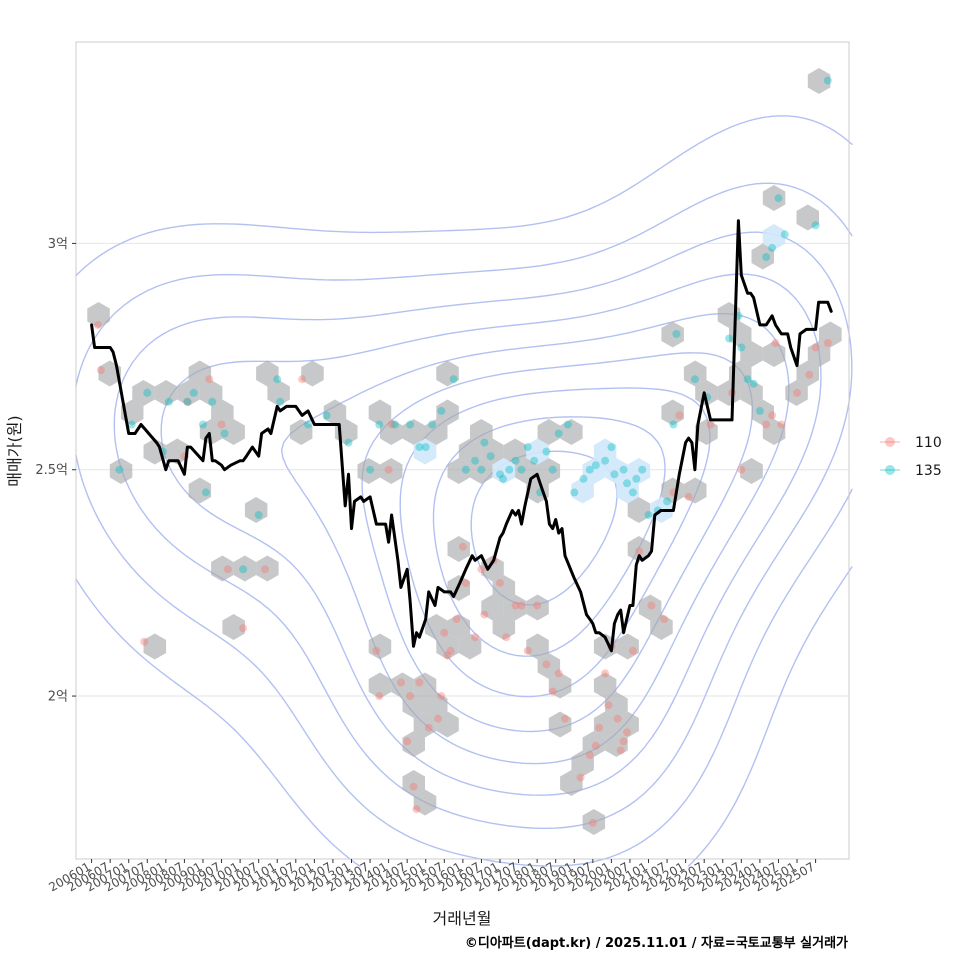  What do you see at coordinates (911, 443) in the screenshot?
I see `legend-item-110: 110` at bounding box center [911, 443].